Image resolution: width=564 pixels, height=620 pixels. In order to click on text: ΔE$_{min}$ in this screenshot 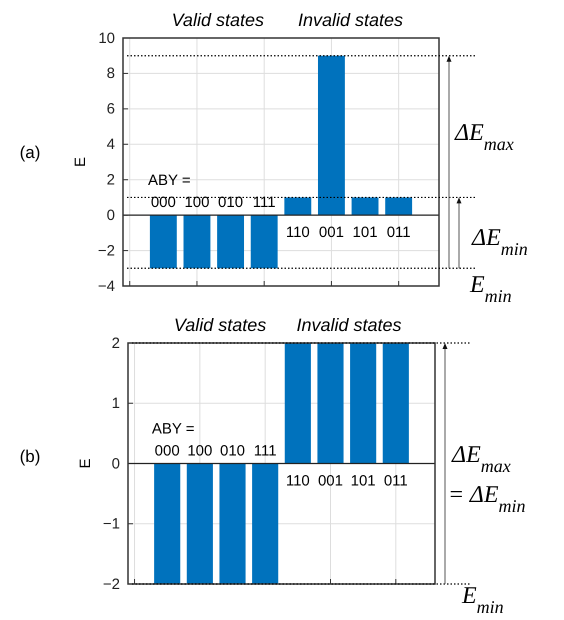, I will do `click(499, 242)`.